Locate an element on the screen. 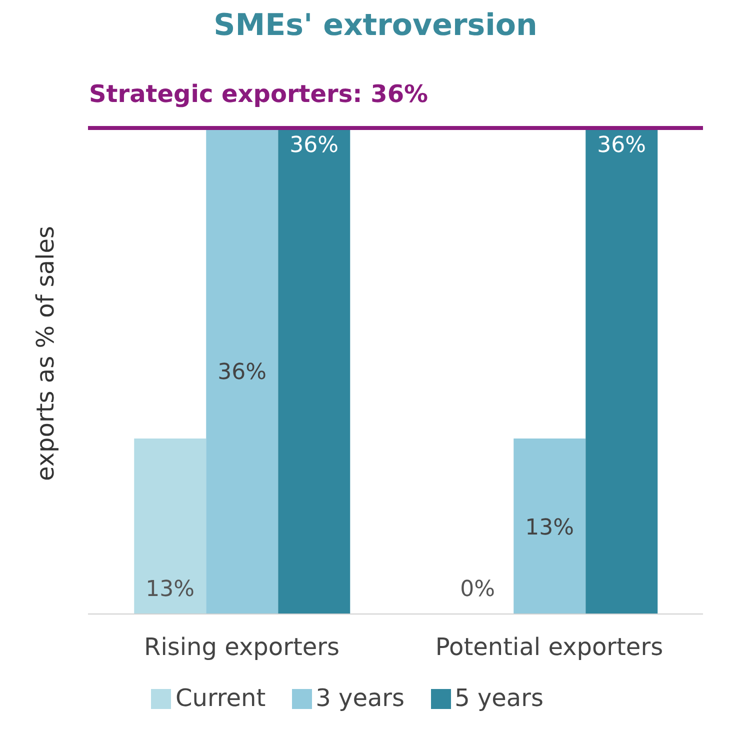 The image size is (751, 734). data-label: 0% is located at coordinates (478, 589).